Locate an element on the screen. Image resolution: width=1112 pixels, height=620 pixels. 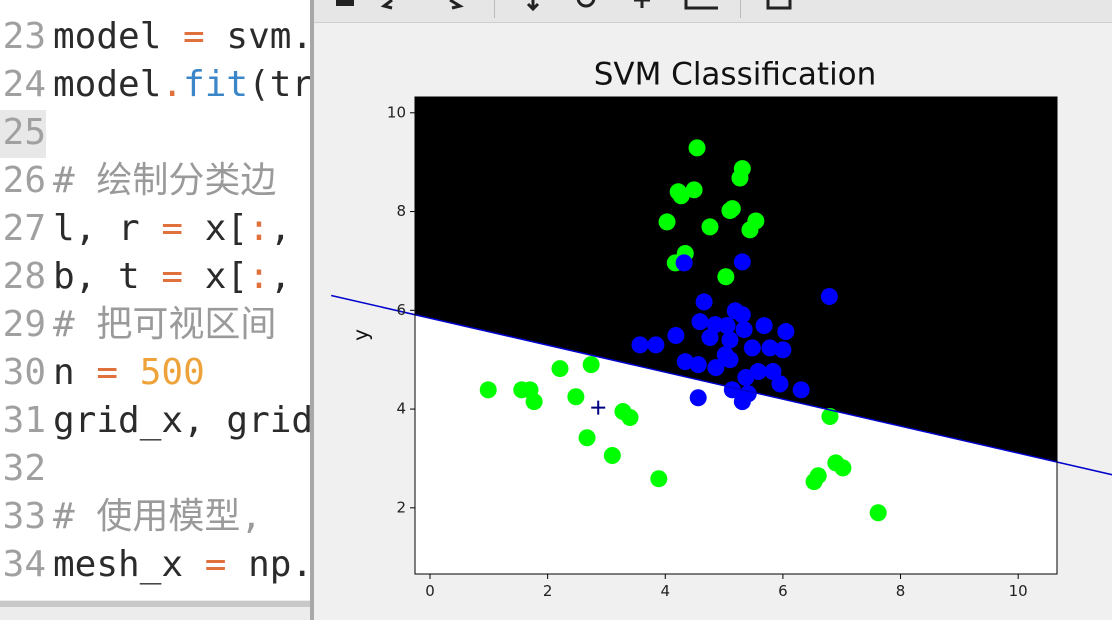
code-line: # 绘制分类边 is located at coordinates (164, 180).